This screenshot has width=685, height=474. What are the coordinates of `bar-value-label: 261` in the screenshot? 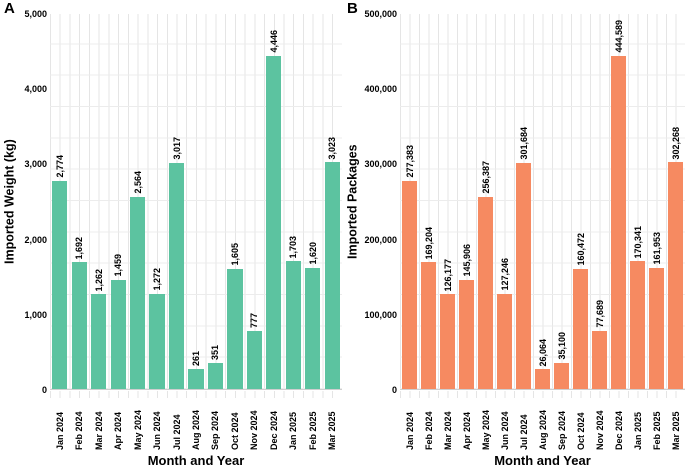 It's located at (196, 359).